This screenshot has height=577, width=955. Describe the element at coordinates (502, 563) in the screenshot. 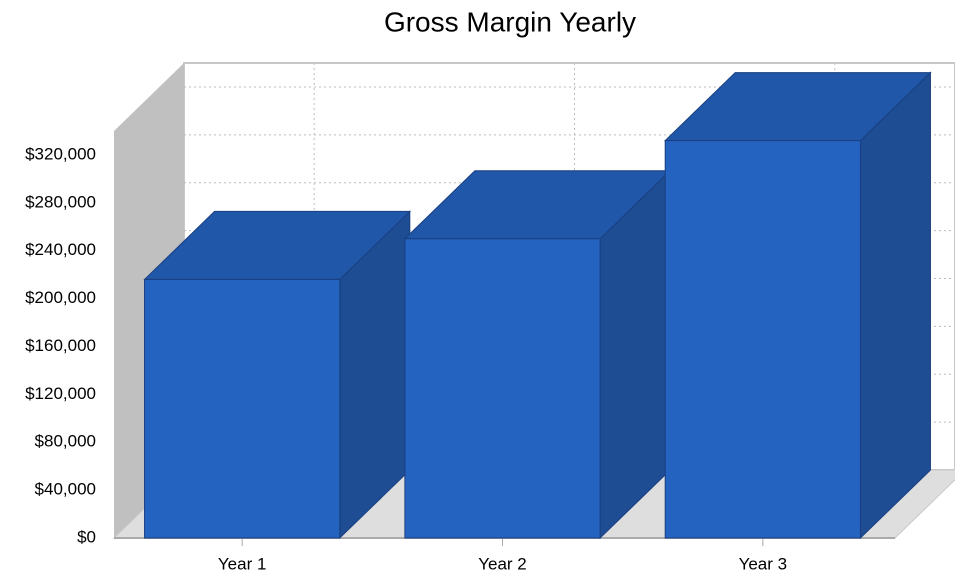

I see `x-tick-label: Year 2` at that location.